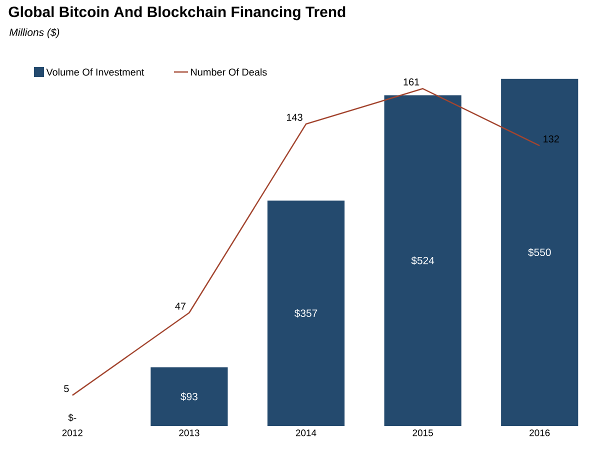 This screenshot has height=456, width=610. I want to click on data-label: $-, so click(72, 418).